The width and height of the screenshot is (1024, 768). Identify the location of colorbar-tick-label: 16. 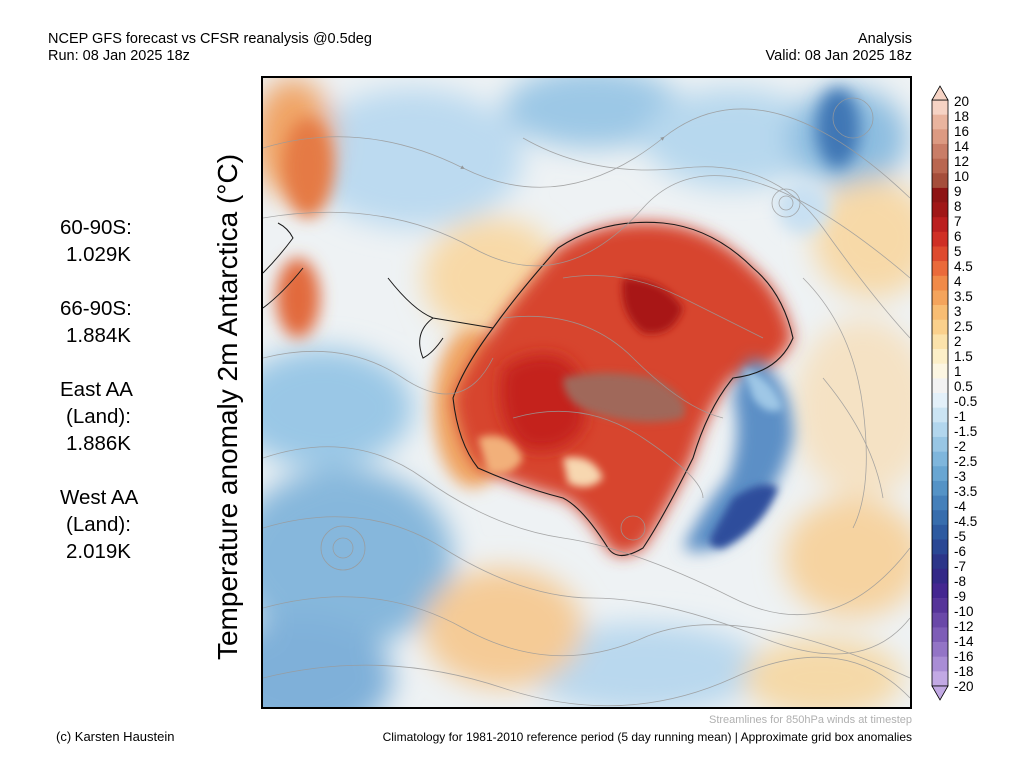
(962, 131).